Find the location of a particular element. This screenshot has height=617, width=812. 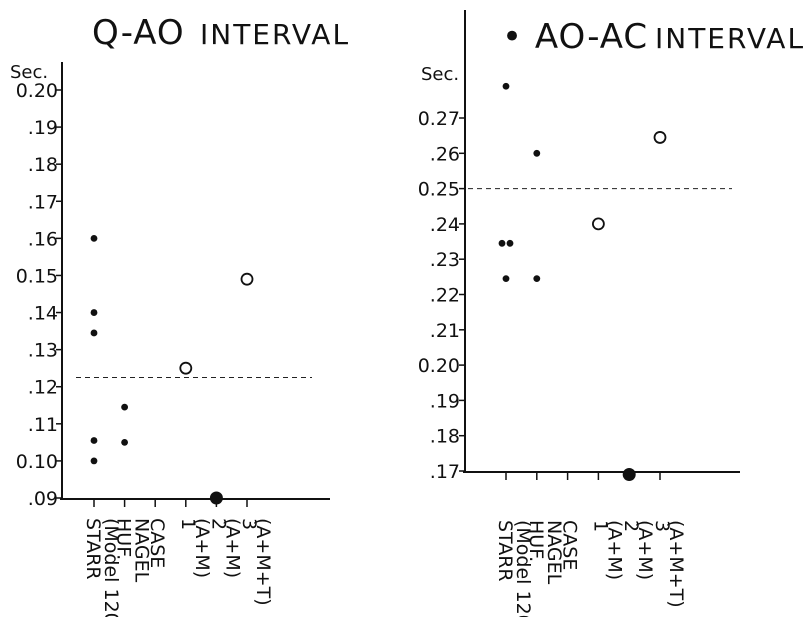

left-chart-title-prefix: Q-AO is located at coordinates (138, 33).